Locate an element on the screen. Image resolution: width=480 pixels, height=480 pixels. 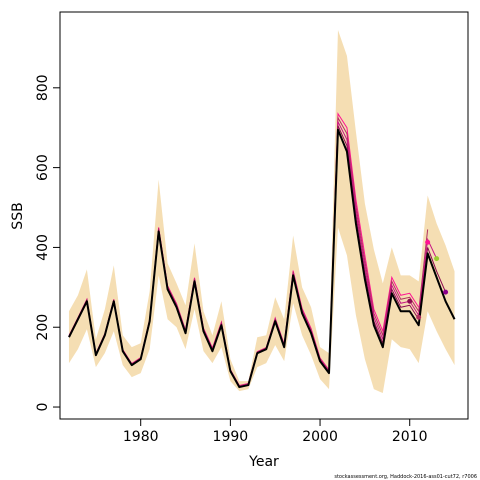
x-tick-label-2010: 2010 is located at coordinates (410, 437).